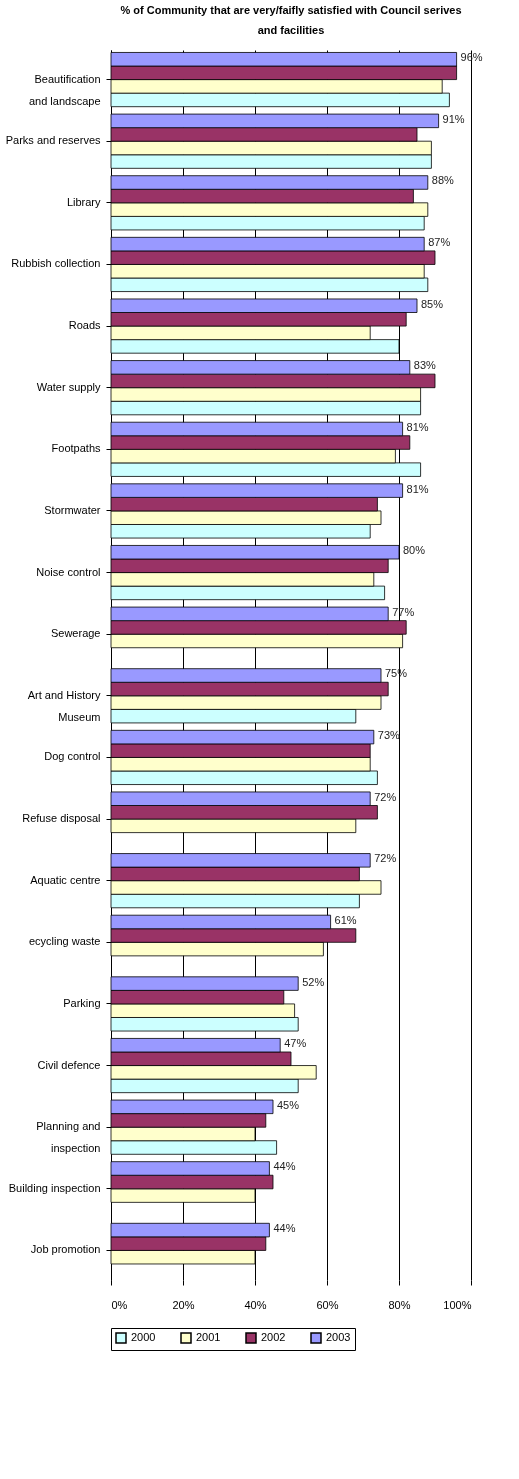  What do you see at coordinates (291, 20) in the screenshot?
I see `chart-title: % of Community that are very/faifly satisfied with Council serives and facilities` at bounding box center [291, 20].